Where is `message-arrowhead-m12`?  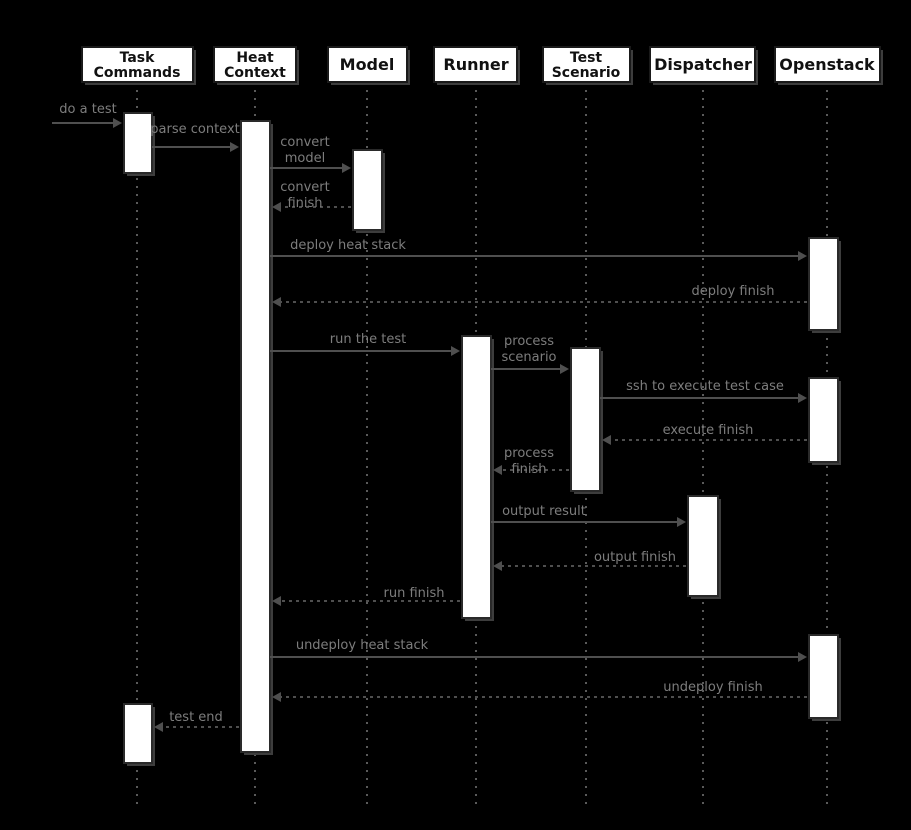 message-arrowhead-m12 is located at coordinates (681, 522).